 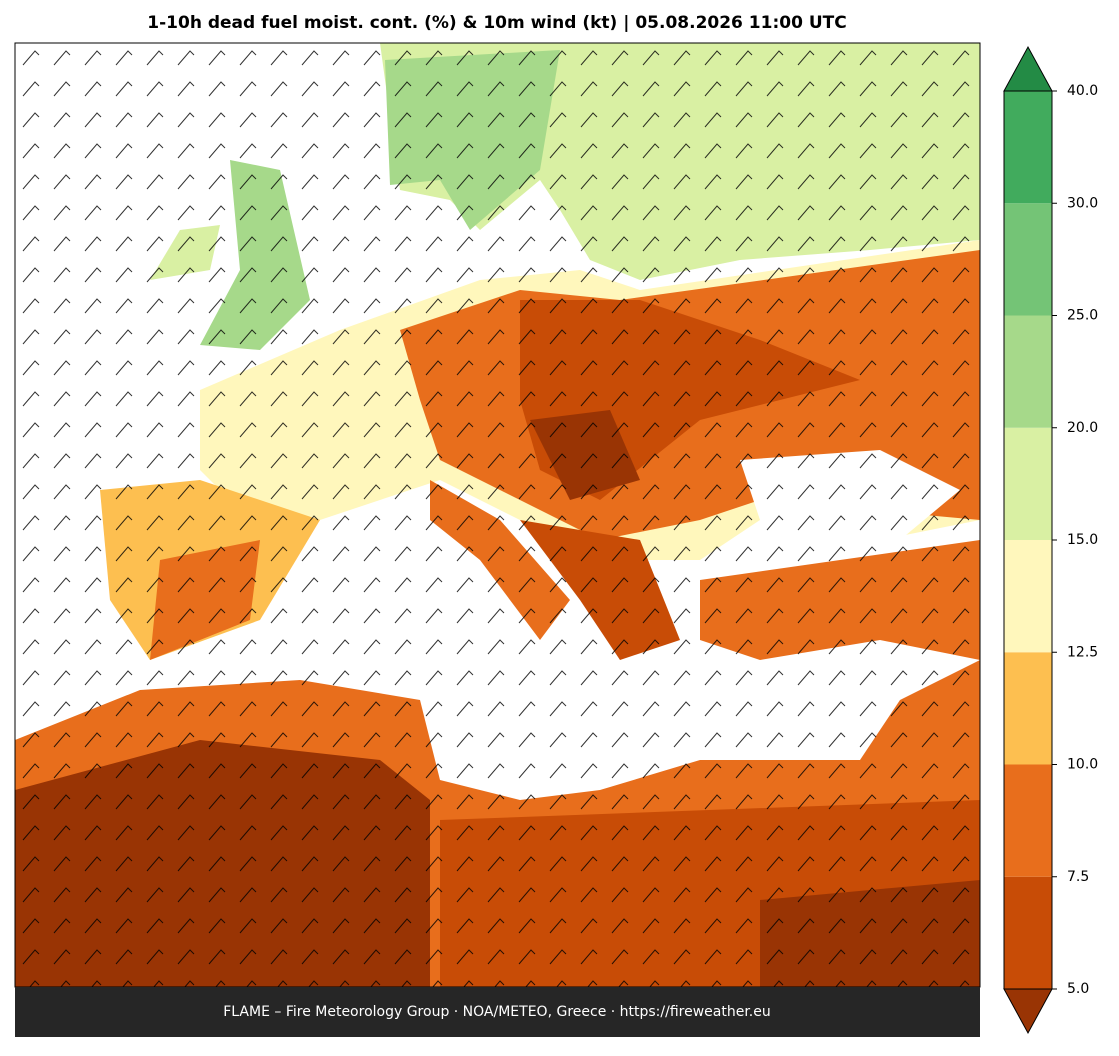 I want to click on colorbar-tick-label: 25.0, so click(x=1082, y=316).